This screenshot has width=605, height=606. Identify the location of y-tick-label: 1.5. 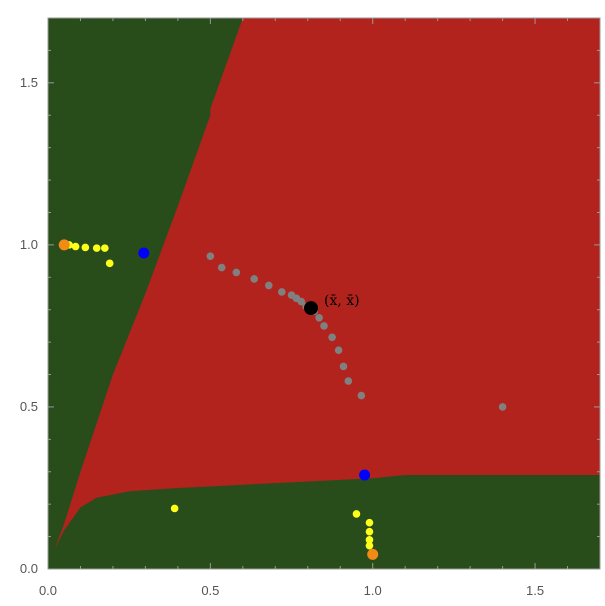
(29, 82).